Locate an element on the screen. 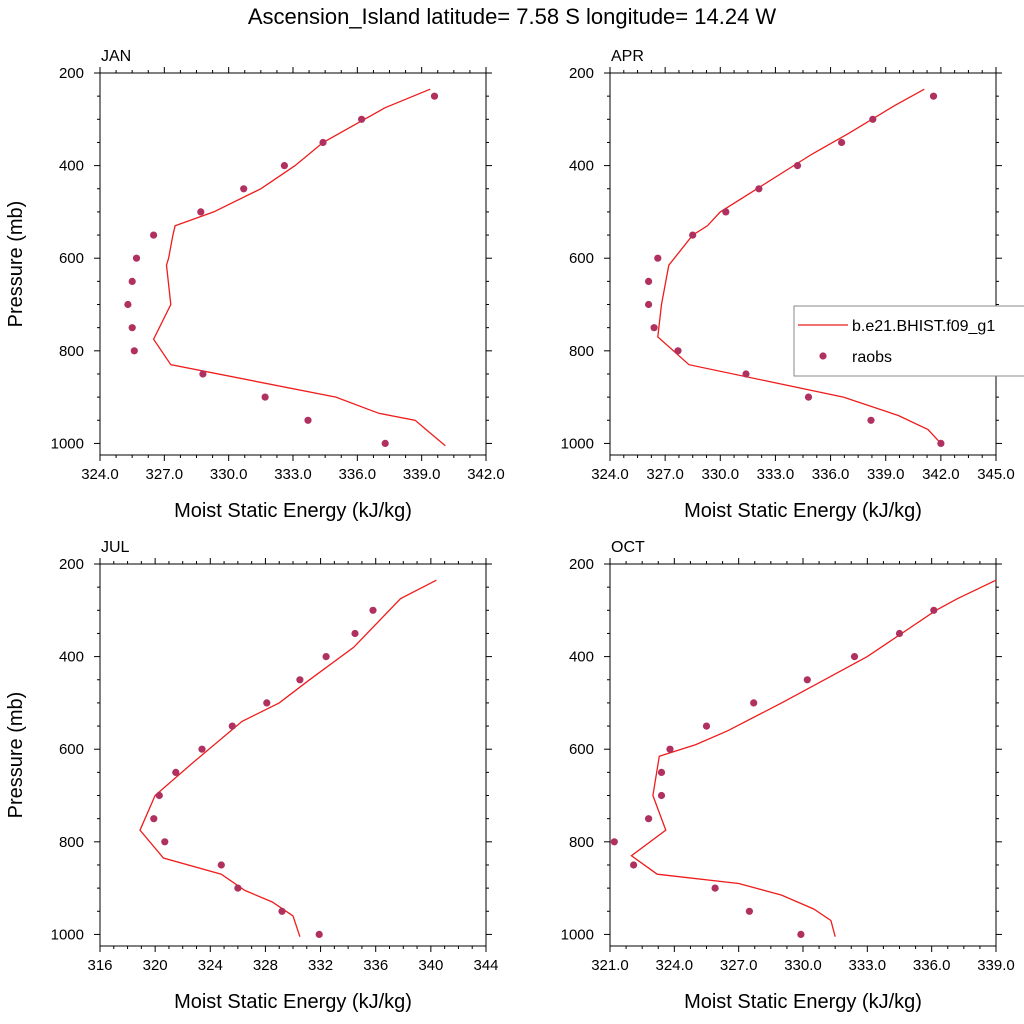  legend-model-label: b.e21.BHIST.f09_g1 is located at coordinates (923, 326).